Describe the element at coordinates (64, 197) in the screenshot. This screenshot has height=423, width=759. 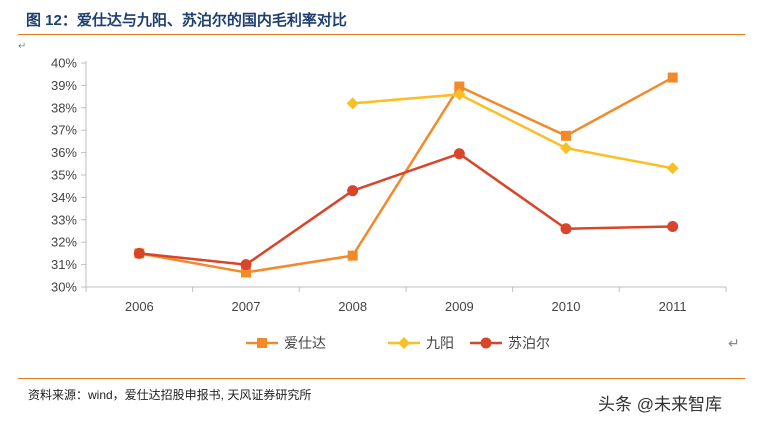
I see `y-tick-label: 34%` at that location.